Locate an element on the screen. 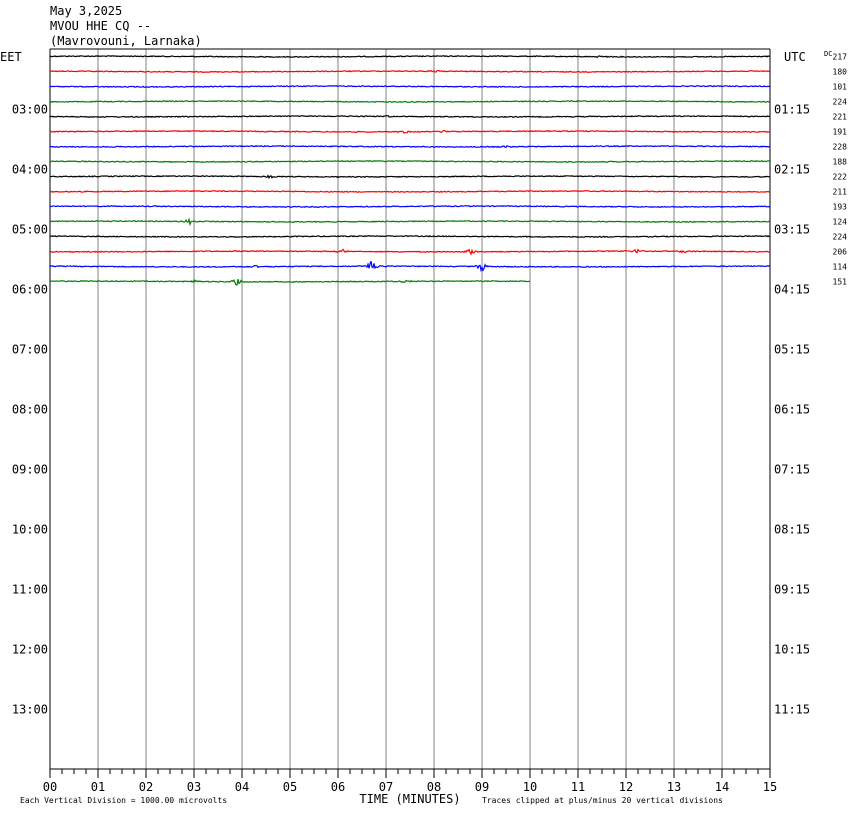  right-axis-label: UTC is located at coordinates (795, 57).